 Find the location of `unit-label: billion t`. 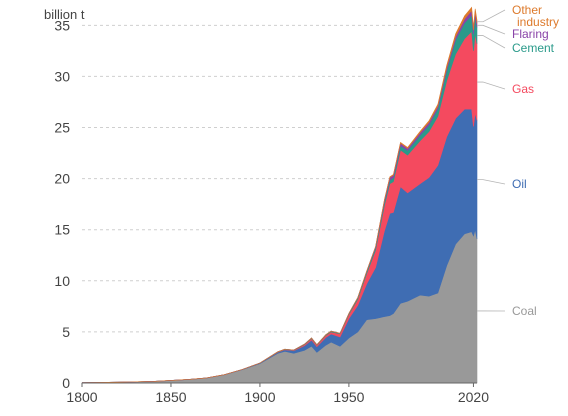

unit-label: billion t is located at coordinates (64, 14).